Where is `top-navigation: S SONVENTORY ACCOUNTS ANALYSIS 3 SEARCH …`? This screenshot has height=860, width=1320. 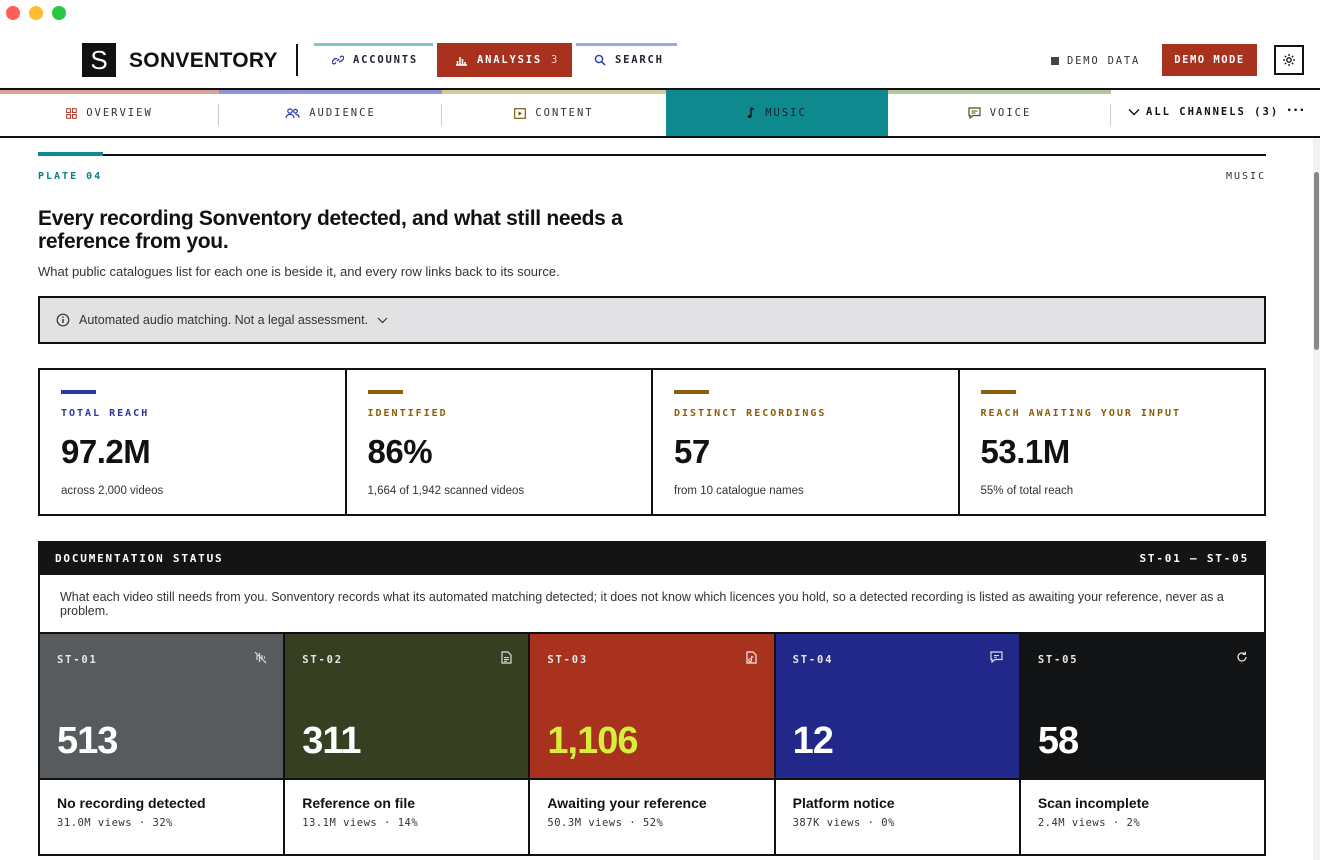
top-navigation: S SONVENTORY ACCOUNTS ANALYSIS 3 SEARCH … is located at coordinates (660, 58).